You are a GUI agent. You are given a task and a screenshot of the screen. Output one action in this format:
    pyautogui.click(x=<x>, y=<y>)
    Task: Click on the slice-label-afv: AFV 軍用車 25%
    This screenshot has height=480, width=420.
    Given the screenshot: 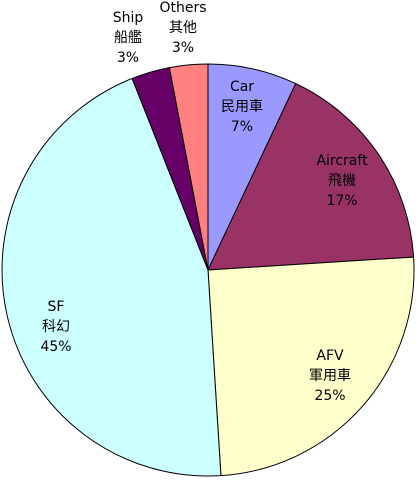 What is the action you would take?
    pyautogui.click(x=330, y=376)
    